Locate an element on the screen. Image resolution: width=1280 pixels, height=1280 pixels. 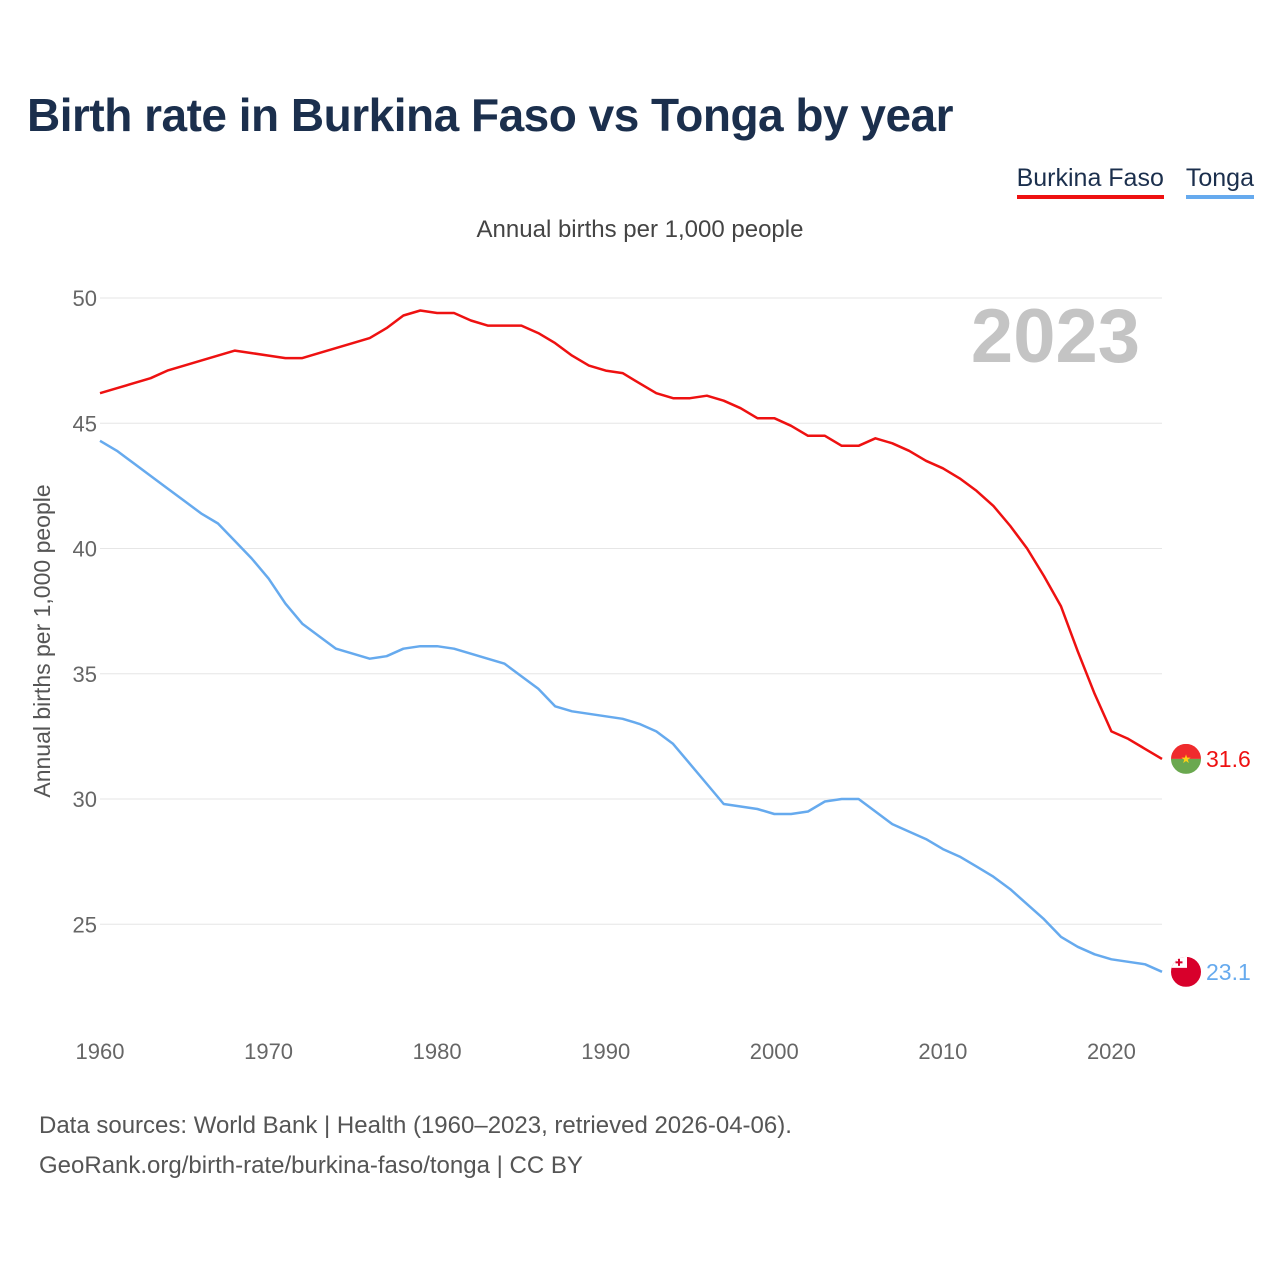
legend: Burkina Faso Tonga is located at coordinates (1135, 181).